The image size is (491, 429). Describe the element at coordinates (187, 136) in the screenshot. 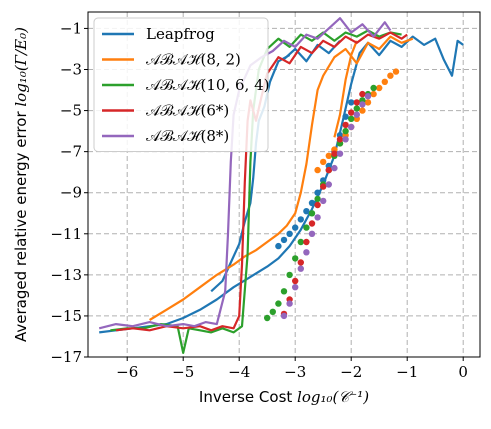

I see `legend-label: 𝒜ℬ𝒜ℋ(8*)` at that location.